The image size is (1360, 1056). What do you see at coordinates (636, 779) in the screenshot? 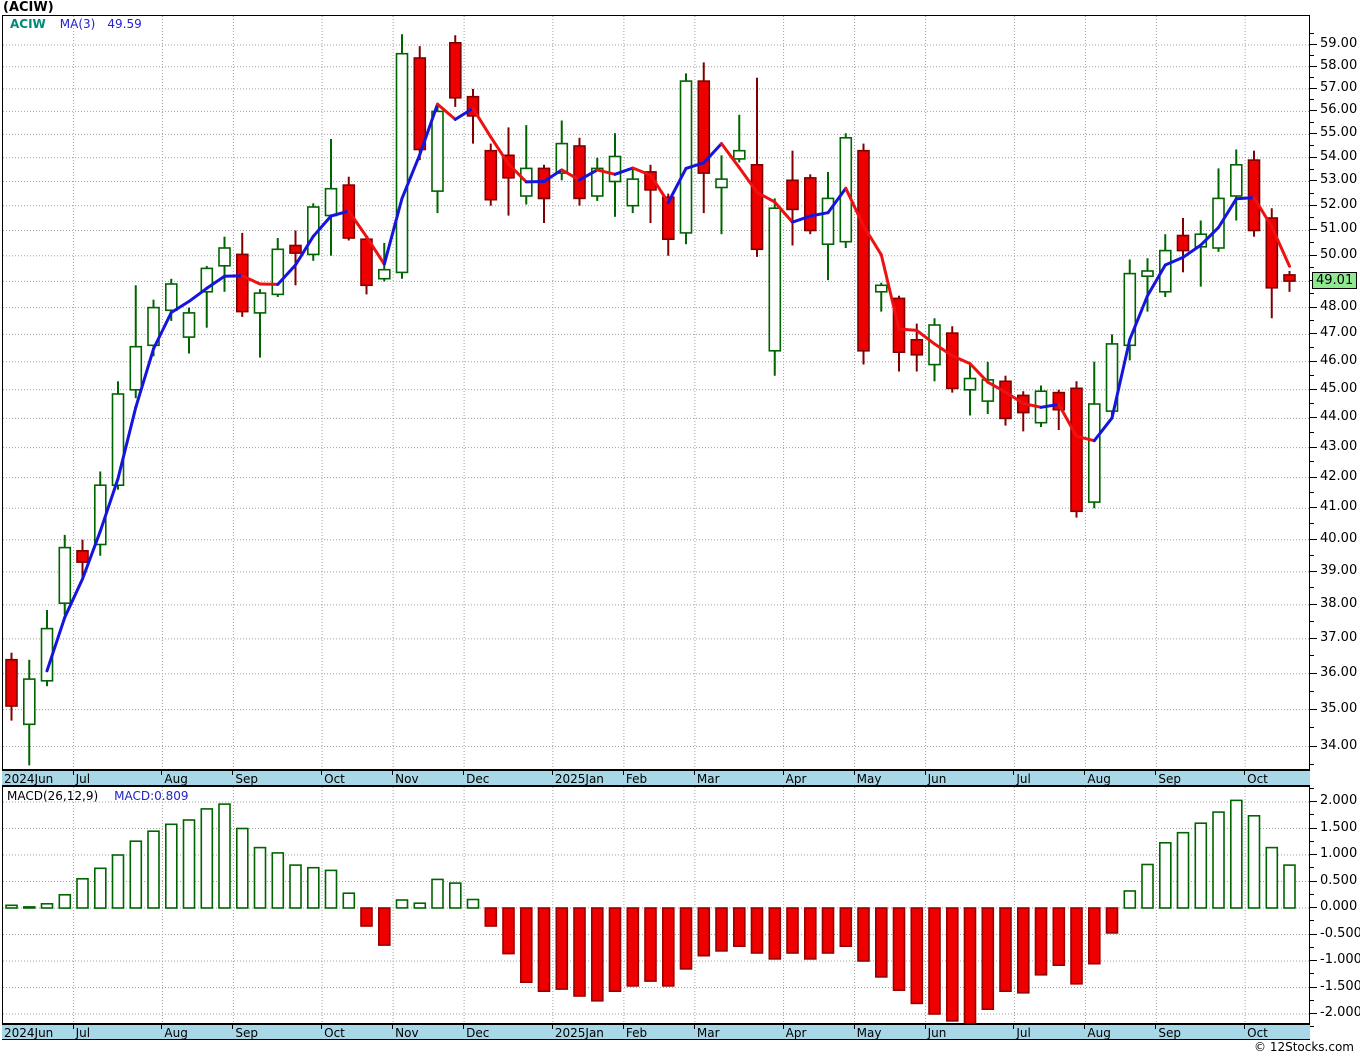
I see `month-label: Feb` at bounding box center [636, 779].